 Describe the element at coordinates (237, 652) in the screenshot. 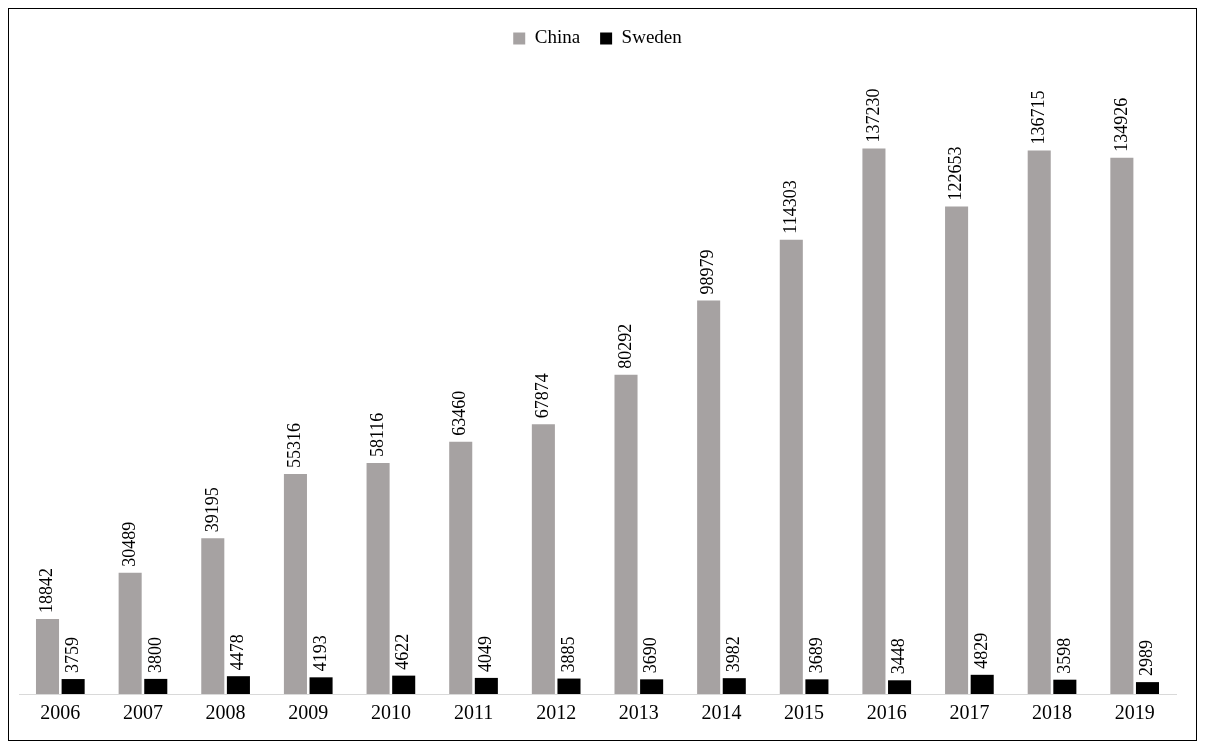

I see `data-label: 4478` at that location.